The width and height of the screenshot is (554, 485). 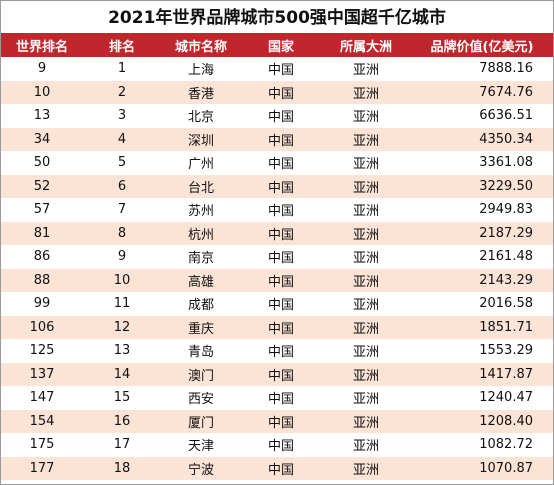 I want to click on table-cell: 1, so click(x=122, y=69).